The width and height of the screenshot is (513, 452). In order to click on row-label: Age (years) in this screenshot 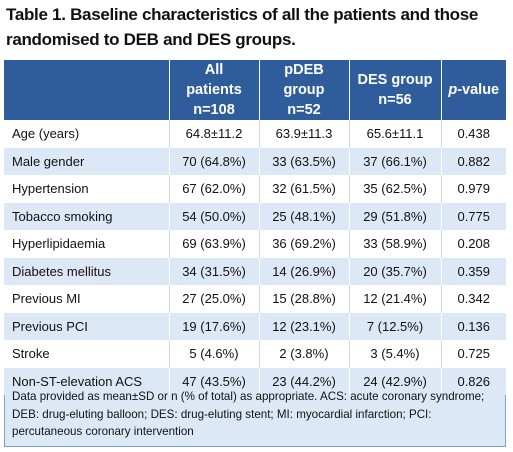, I will do `click(87, 134)`.